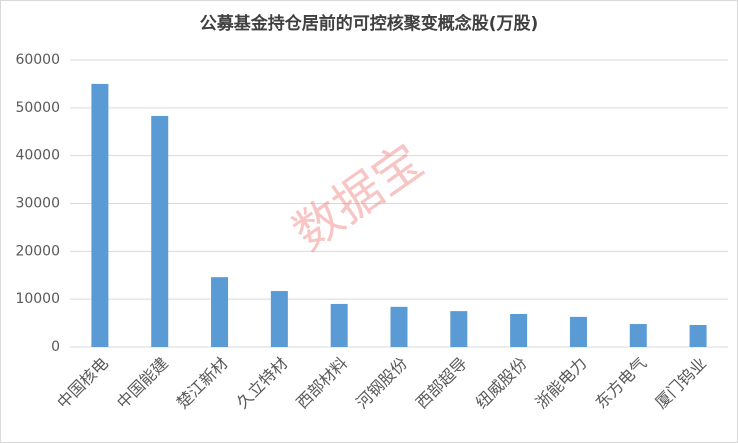 Image resolution: width=738 pixels, height=443 pixels. I want to click on y-tick-label: 40000, so click(37, 156).